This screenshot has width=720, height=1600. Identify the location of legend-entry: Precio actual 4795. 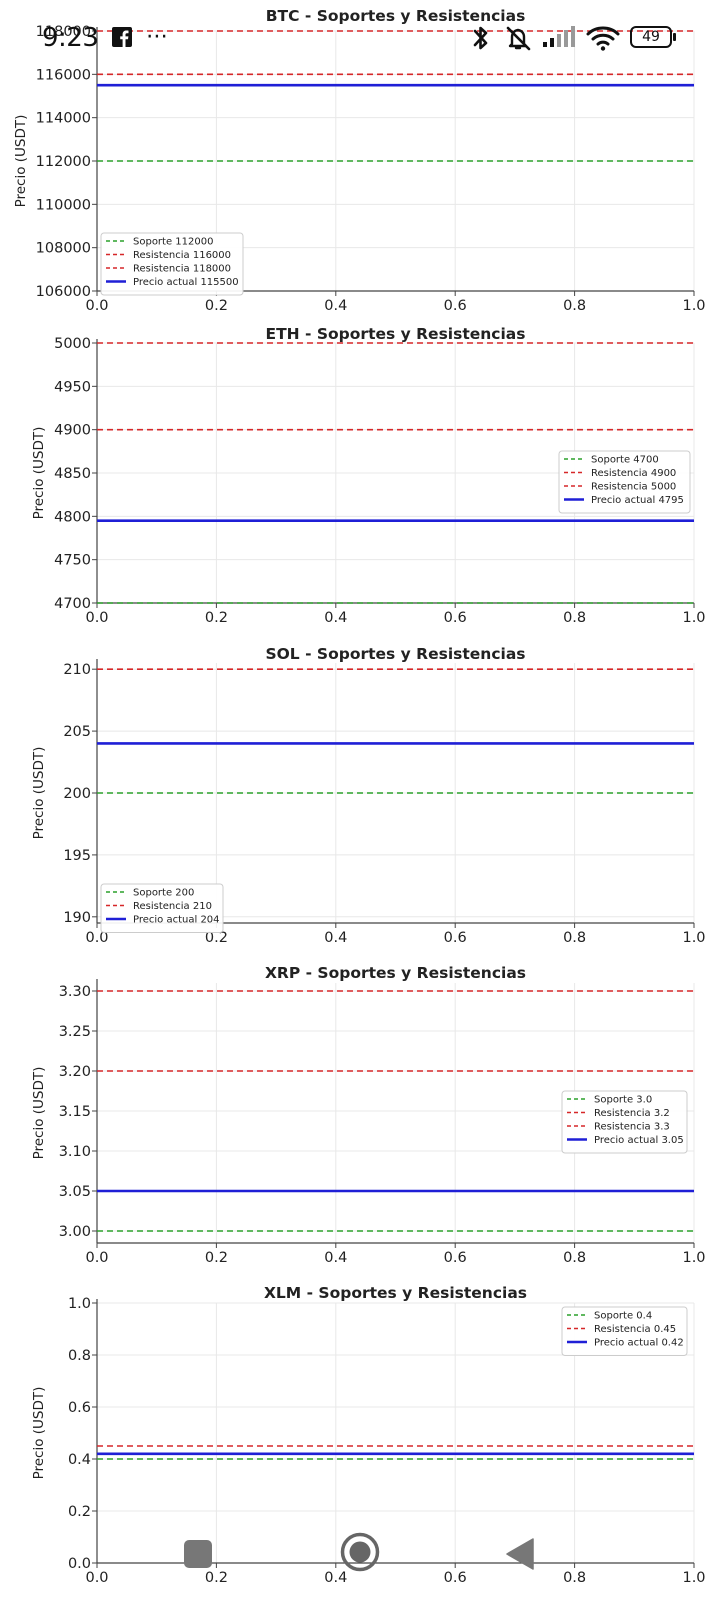
(637, 500).